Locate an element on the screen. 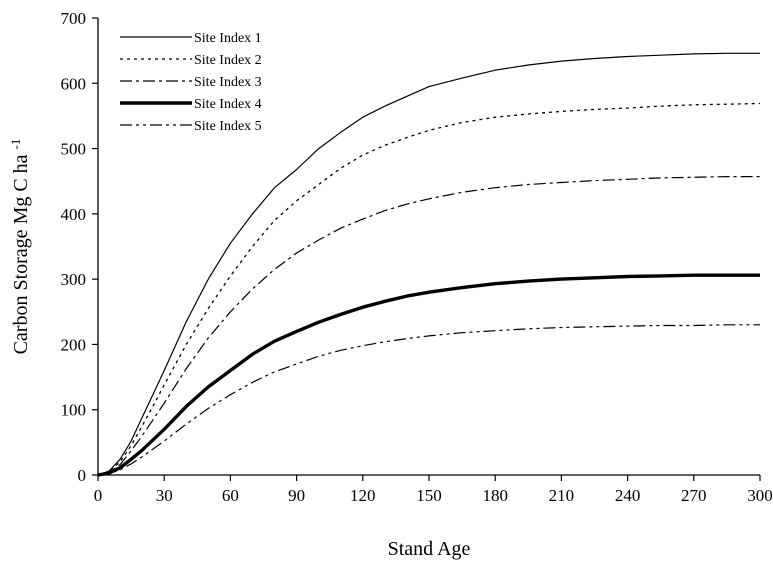 Image resolution: width=773 pixels, height=565 pixels. x-tick-label: 60 is located at coordinates (230, 495).